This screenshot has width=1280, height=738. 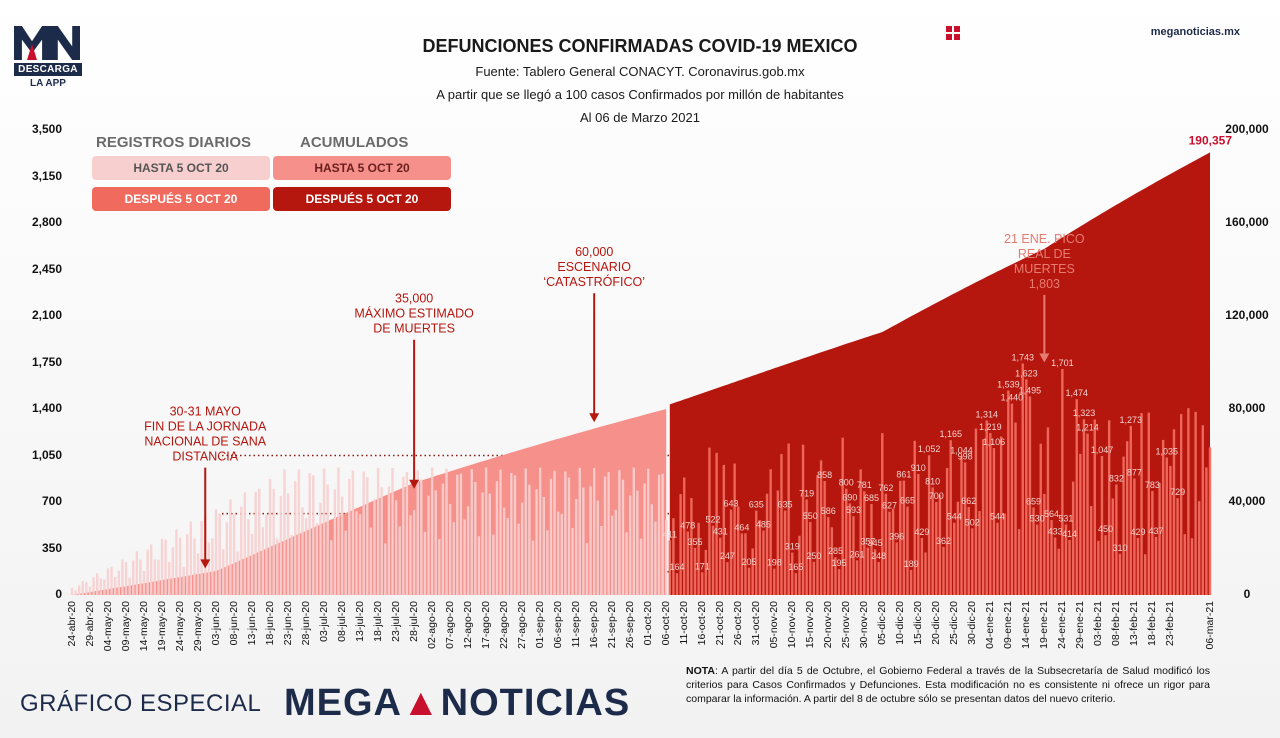 What do you see at coordinates (468, 625) in the screenshot?
I see `x-tick-label: 12-ago-20` at bounding box center [468, 625].